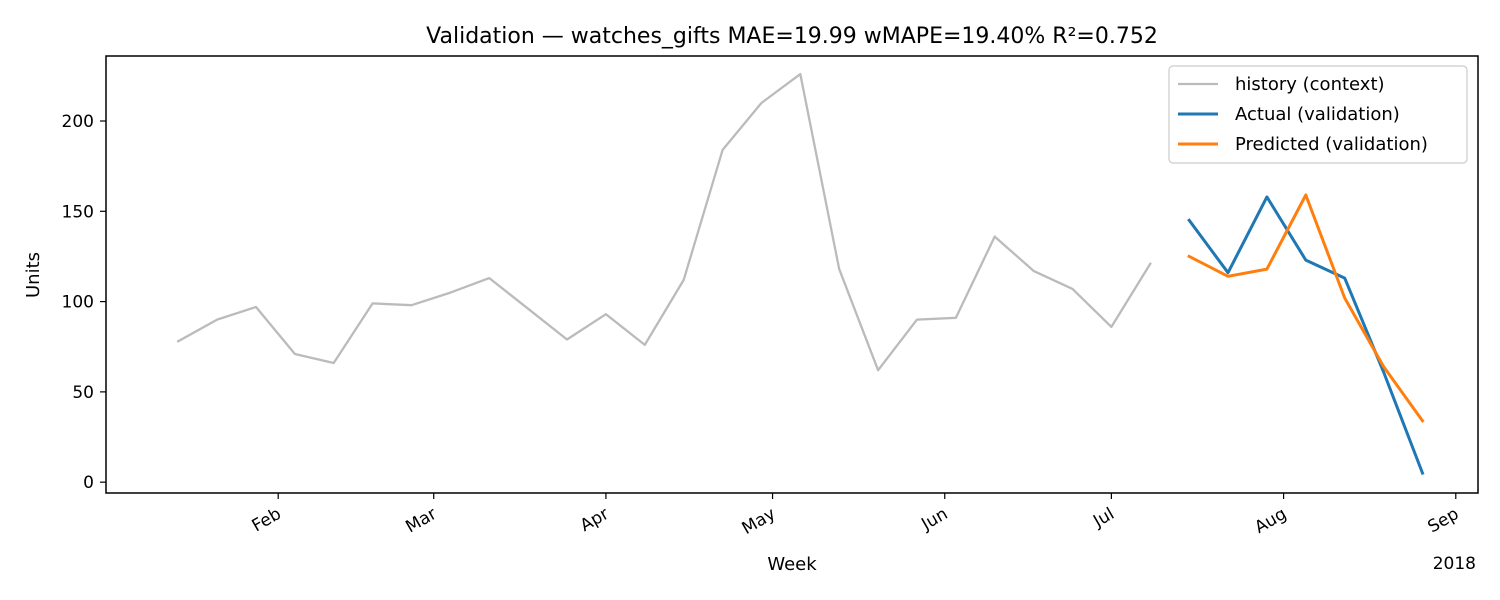 The image size is (1500, 600). What do you see at coordinates (856, 516) in the screenshot?
I see `x-axis-ticks: Feb Mar Apr May Jun Jul Aug Sep` at bounding box center [856, 516].